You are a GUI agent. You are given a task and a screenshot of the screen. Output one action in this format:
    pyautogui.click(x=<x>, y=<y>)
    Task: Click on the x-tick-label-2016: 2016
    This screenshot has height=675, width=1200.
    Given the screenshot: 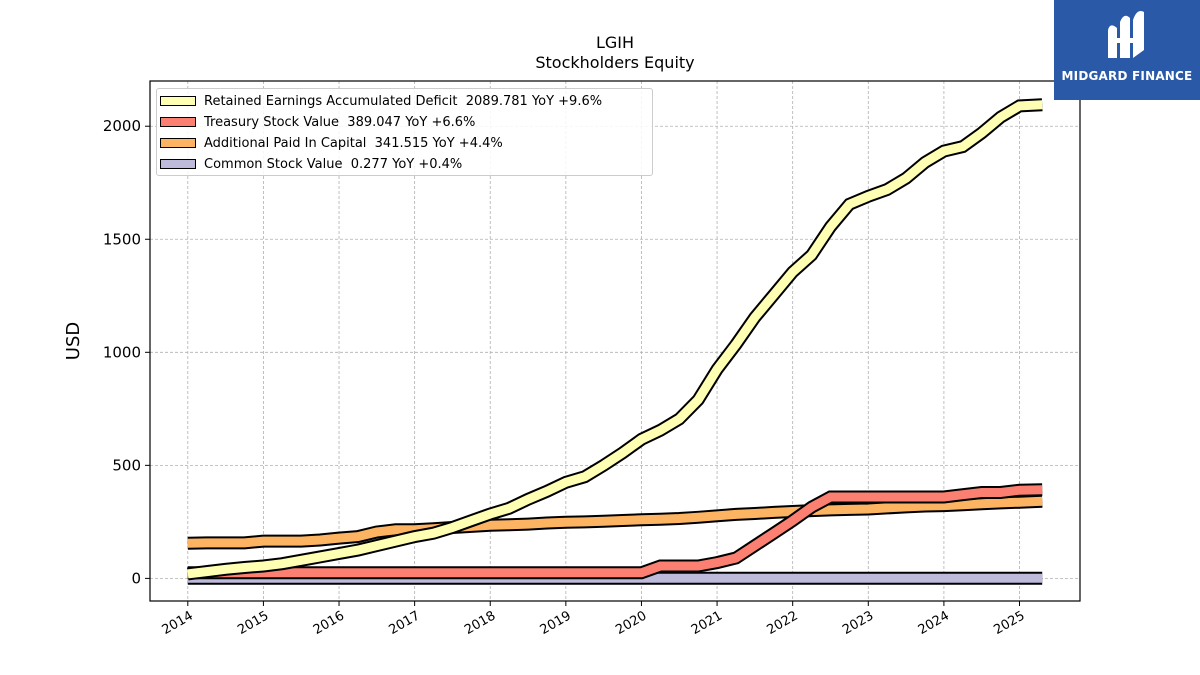 What is the action you would take?
    pyautogui.click(x=329, y=623)
    